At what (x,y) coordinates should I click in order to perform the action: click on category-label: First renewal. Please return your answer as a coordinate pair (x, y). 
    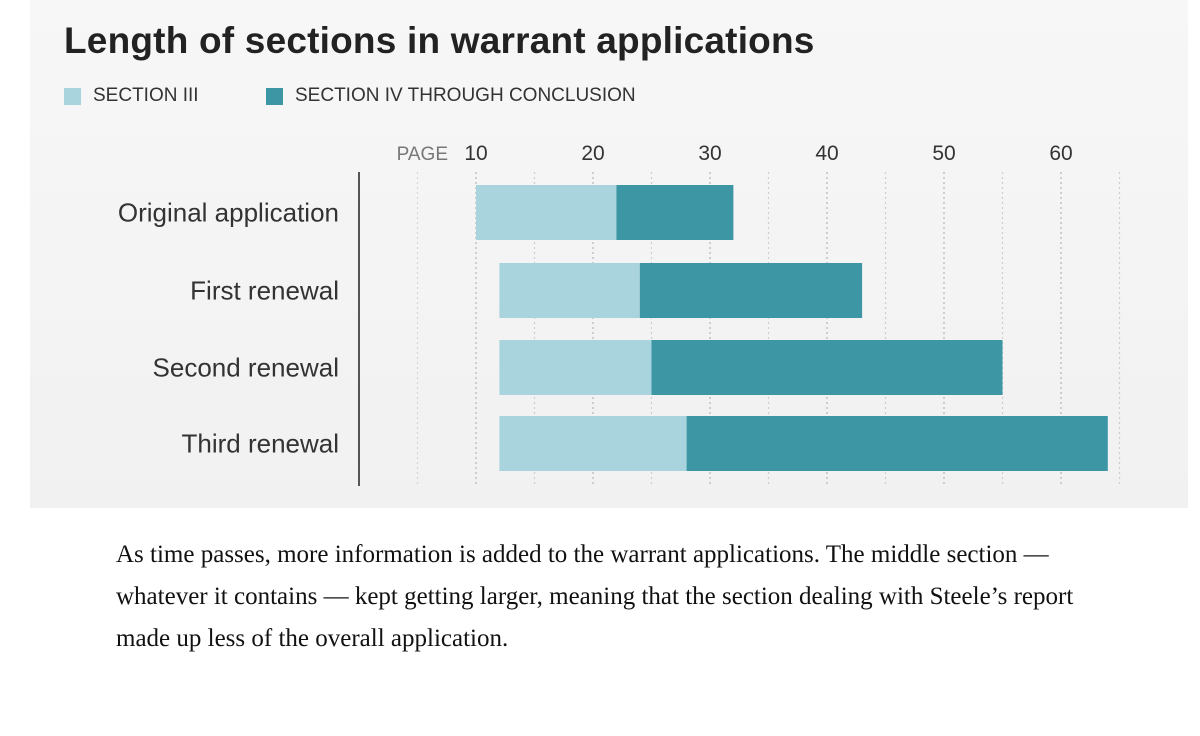
    Looking at the image, I should click on (264, 291).